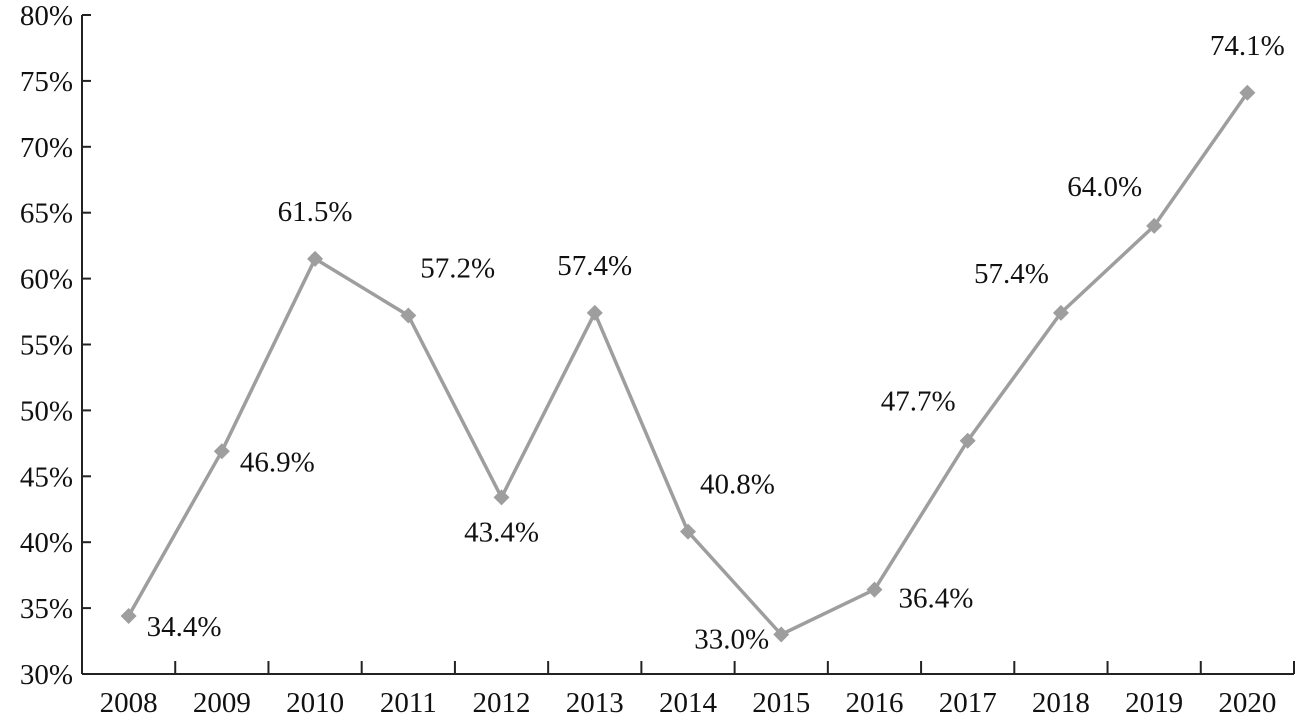 The height and width of the screenshot is (719, 1299). Describe the element at coordinates (595, 703) in the screenshot. I see `x-tick-label: 2013` at that location.